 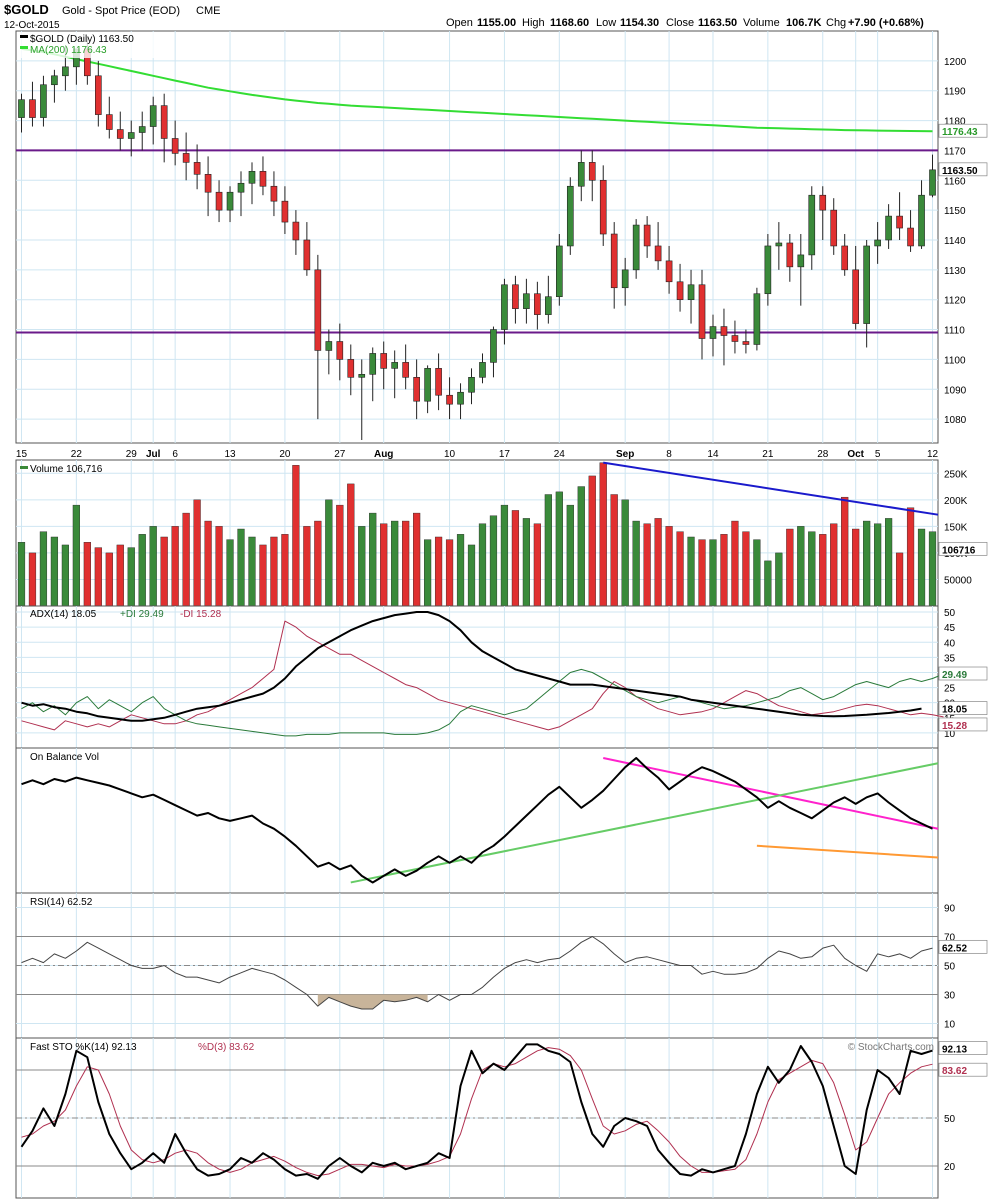 I want to click on price-y-tick-label: 1200, so click(x=955, y=62).